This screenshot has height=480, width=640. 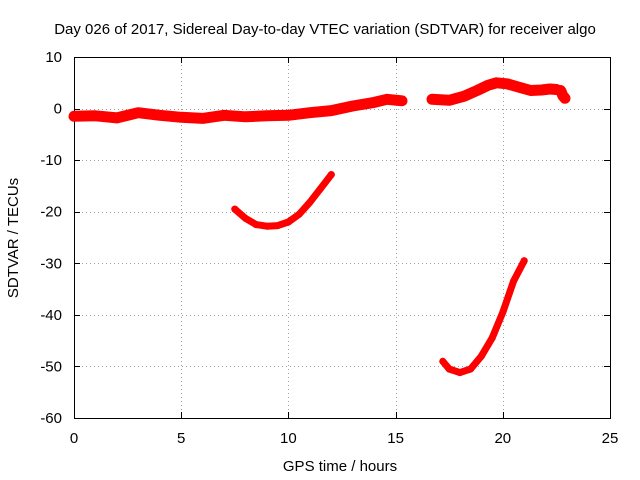 What do you see at coordinates (51, 212) in the screenshot?
I see `y-tick-label: -20` at bounding box center [51, 212].